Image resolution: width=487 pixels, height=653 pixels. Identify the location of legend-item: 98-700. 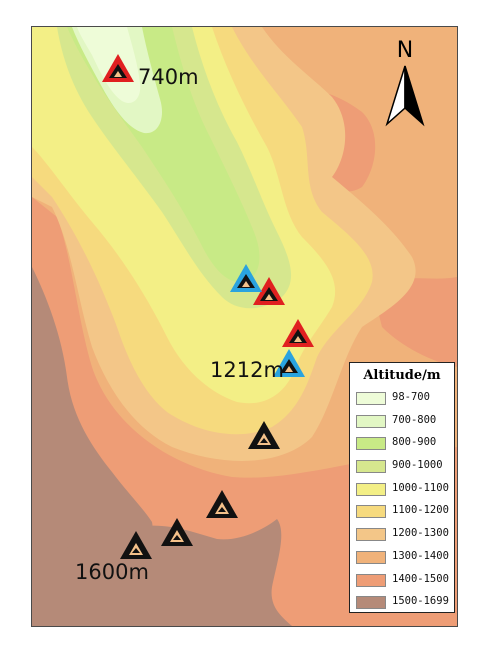
(402, 397).